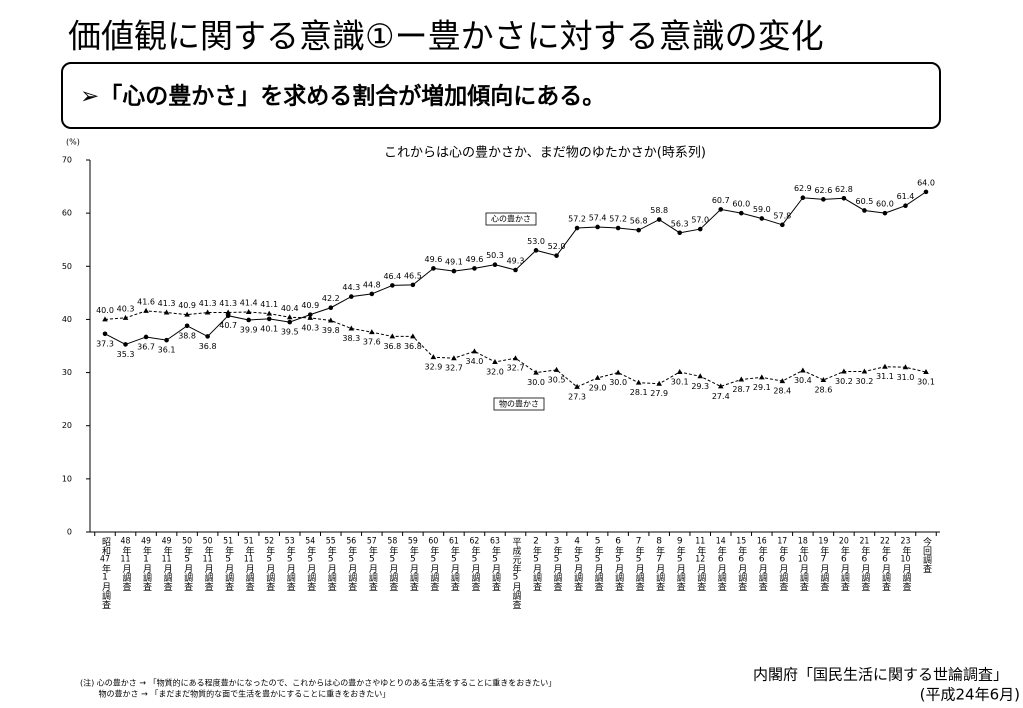 This screenshot has height=708, width=1023. I want to click on data-label: 29.1, so click(762, 387).